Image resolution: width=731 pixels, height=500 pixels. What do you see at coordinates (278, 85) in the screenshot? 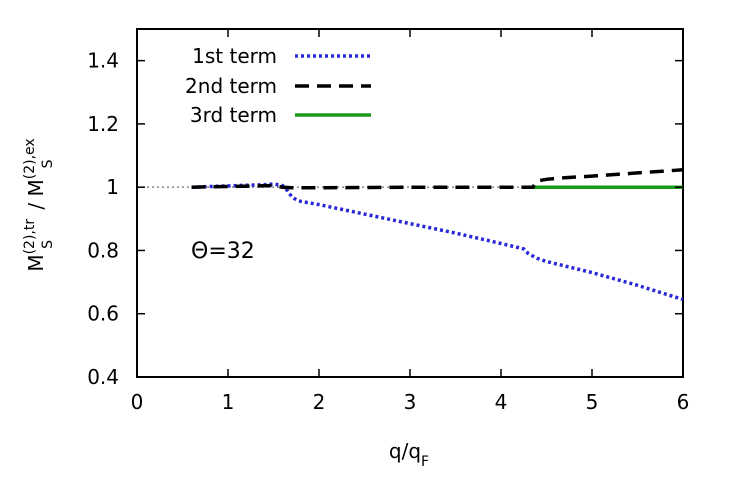
I see `legend: 1st term 2nd term 3rd term` at bounding box center [278, 85].